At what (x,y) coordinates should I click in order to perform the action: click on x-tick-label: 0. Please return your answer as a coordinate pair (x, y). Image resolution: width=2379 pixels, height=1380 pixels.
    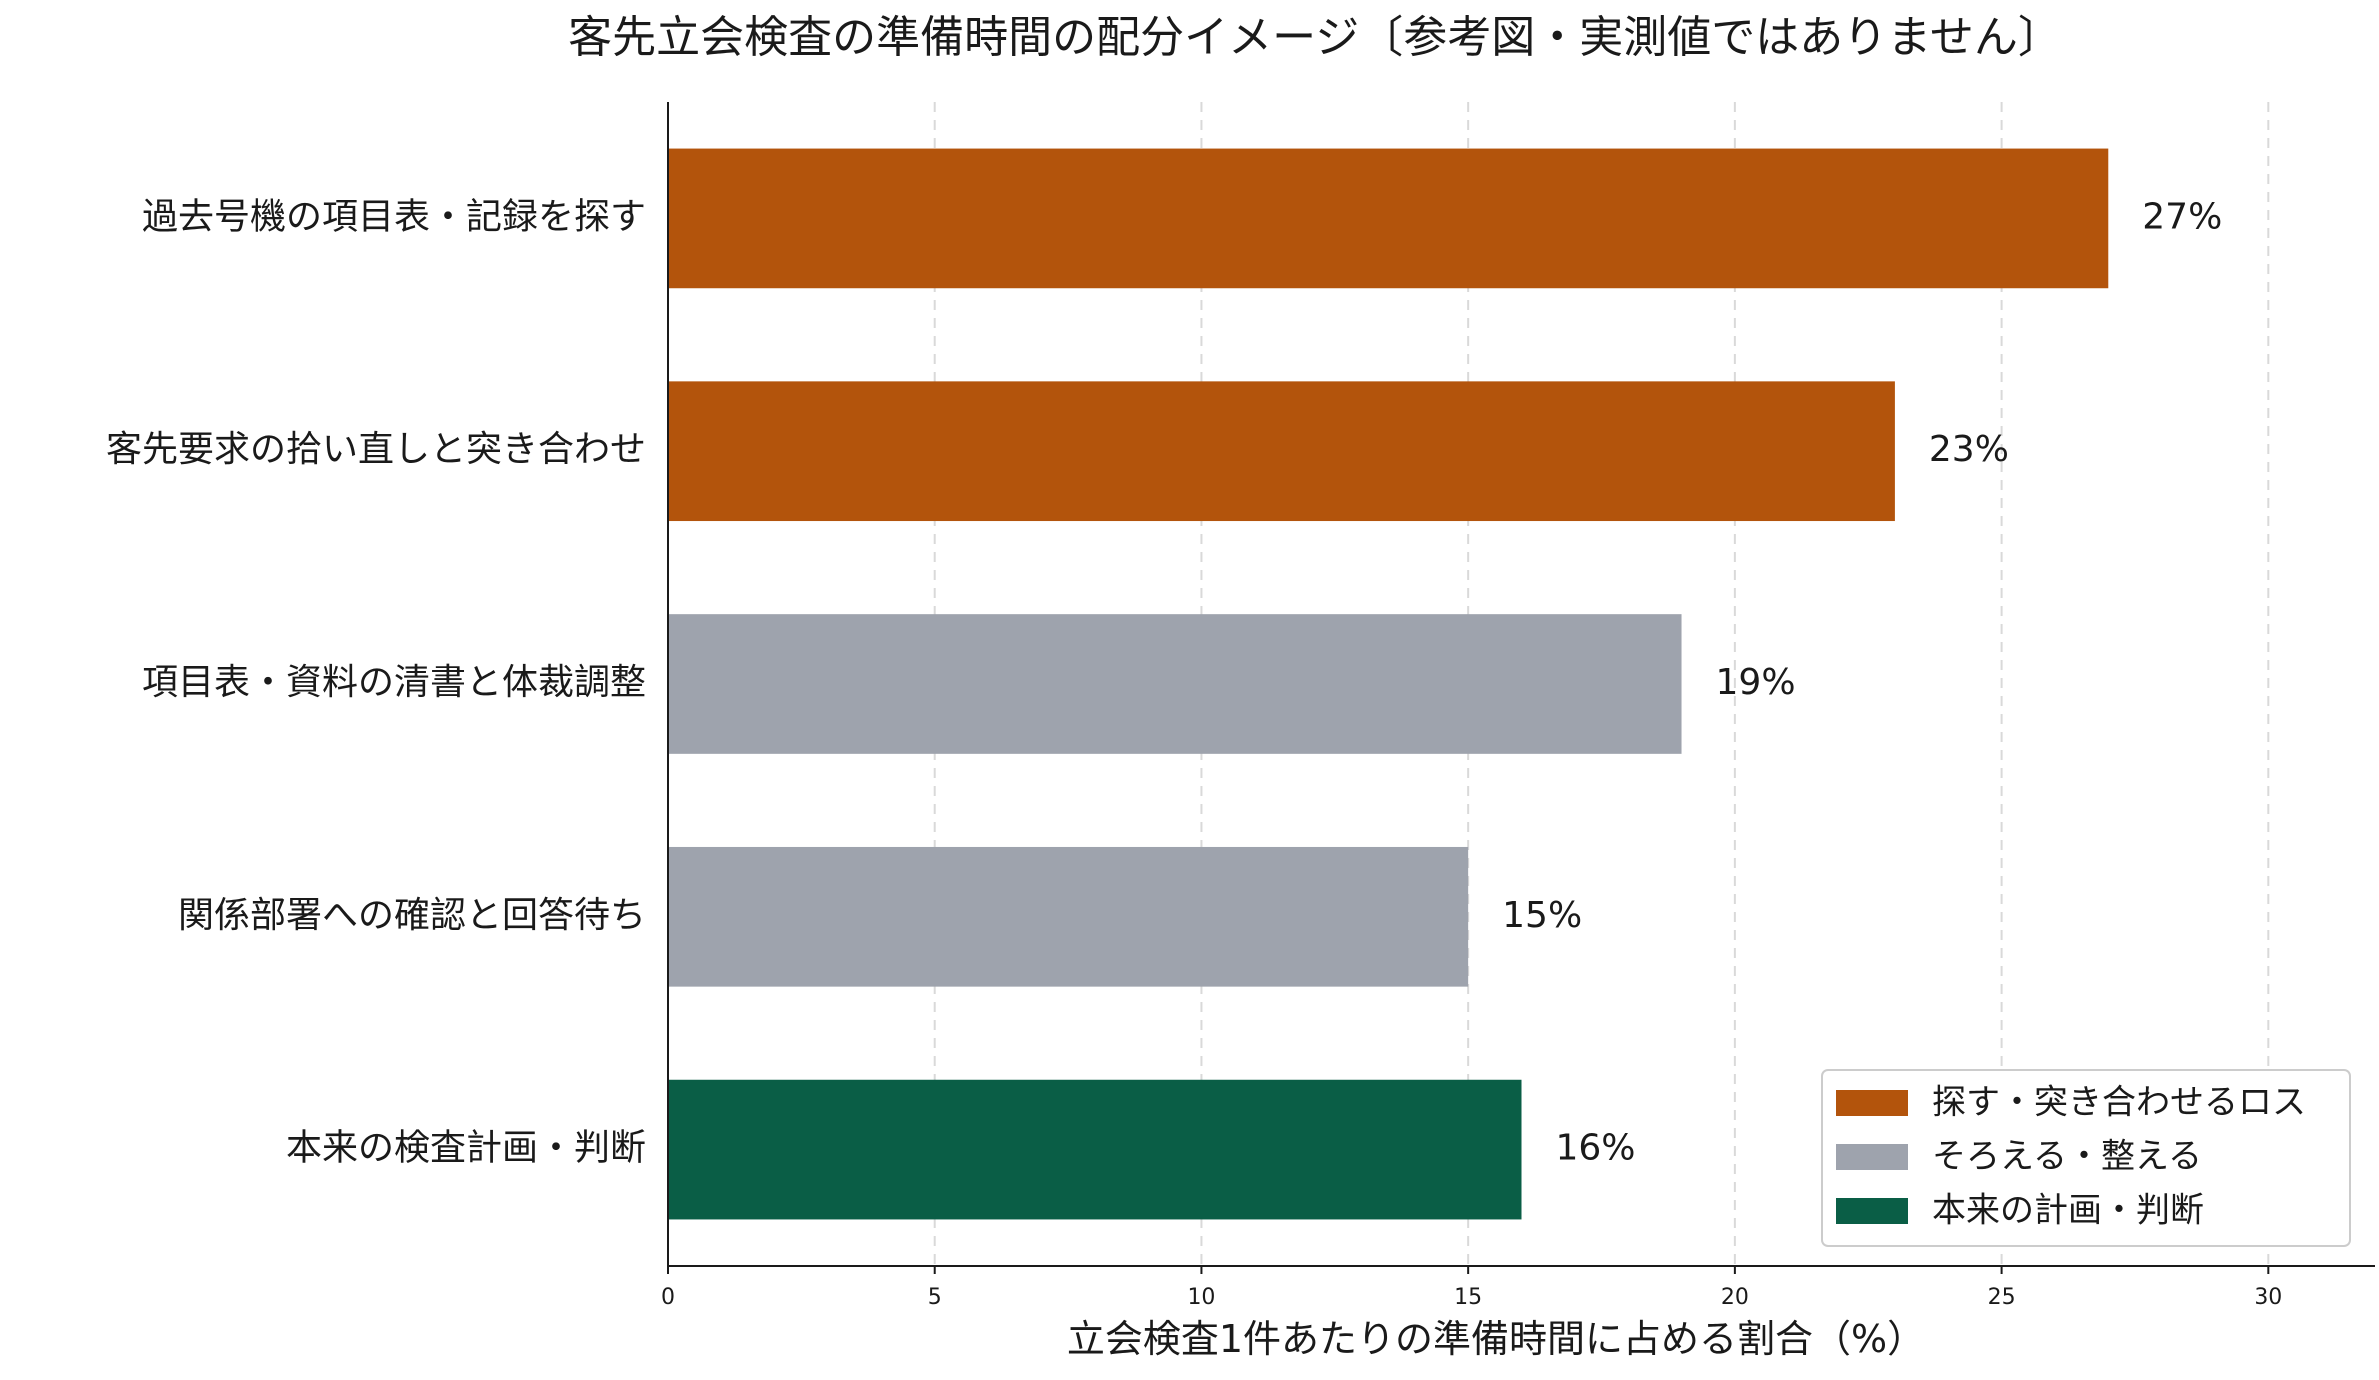
    Looking at the image, I should click on (668, 1297).